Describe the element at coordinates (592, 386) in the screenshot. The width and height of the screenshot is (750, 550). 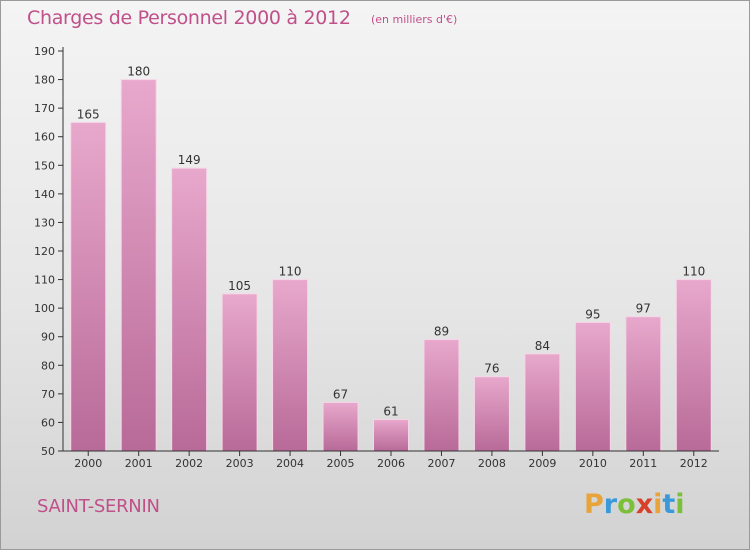
I see `bar-2010` at that location.